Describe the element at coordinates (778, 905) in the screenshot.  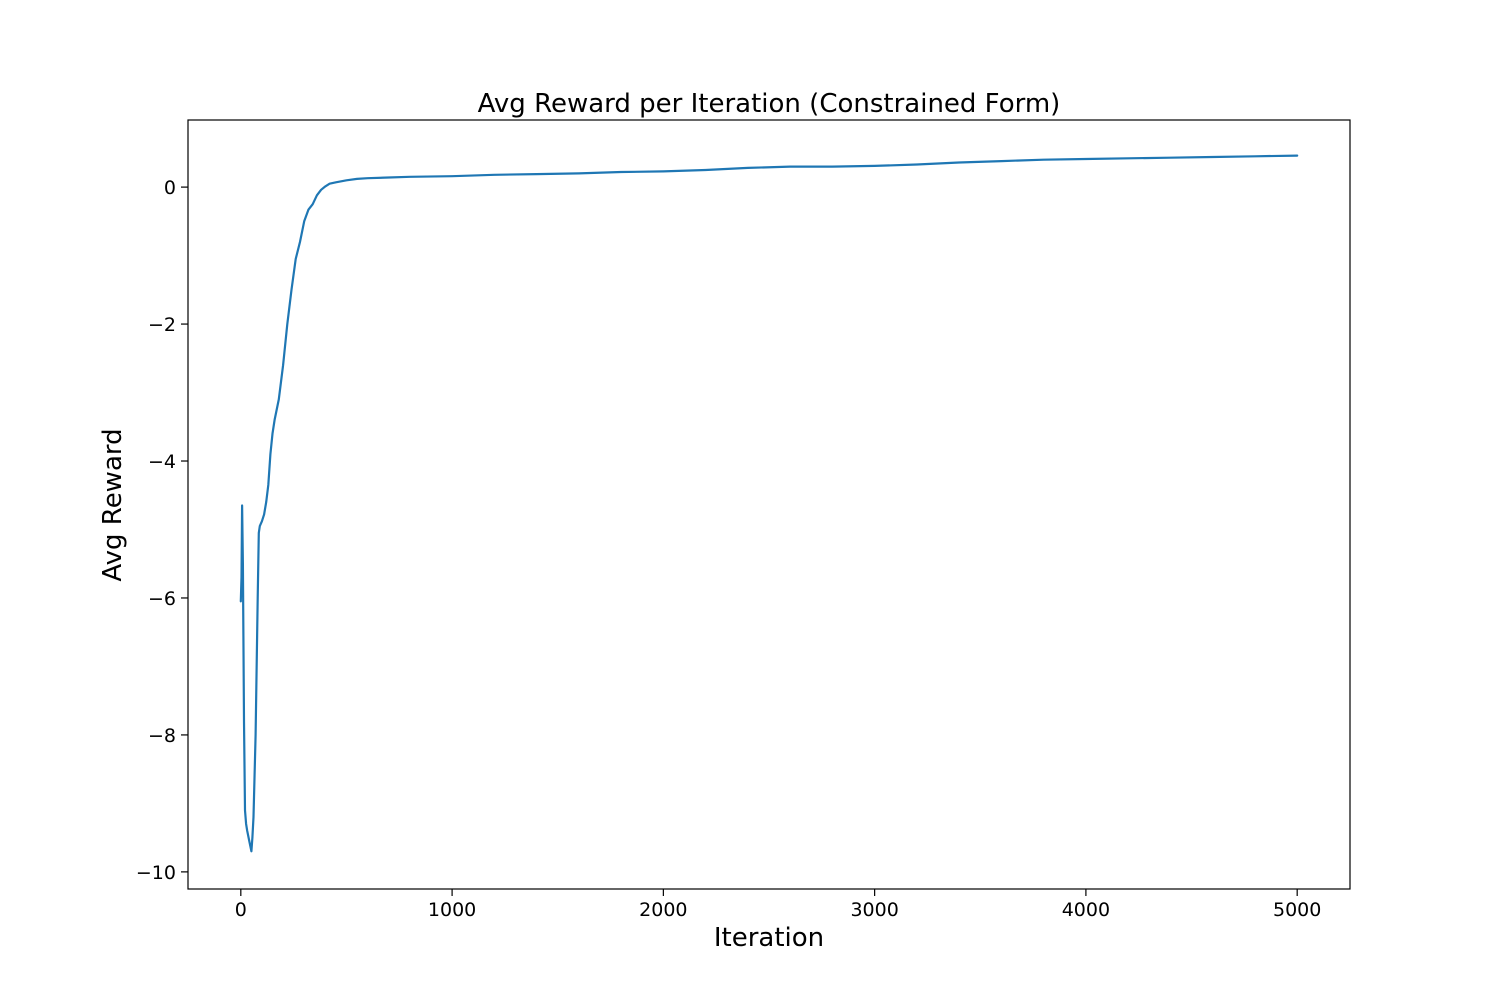
I see `x-axis: 0 1000 2000 3000 4000 5000` at that location.